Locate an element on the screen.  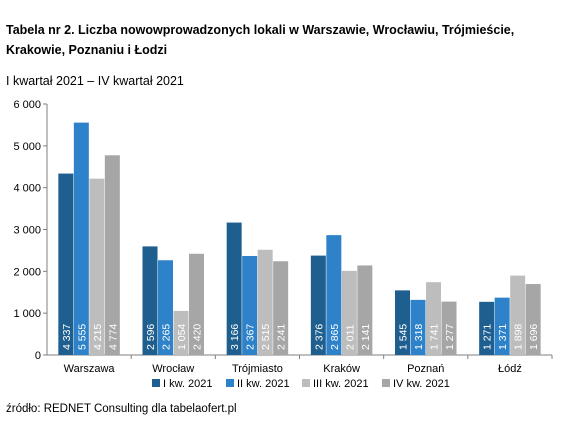
y-tick-label: 6 000 is located at coordinates (27, 105).